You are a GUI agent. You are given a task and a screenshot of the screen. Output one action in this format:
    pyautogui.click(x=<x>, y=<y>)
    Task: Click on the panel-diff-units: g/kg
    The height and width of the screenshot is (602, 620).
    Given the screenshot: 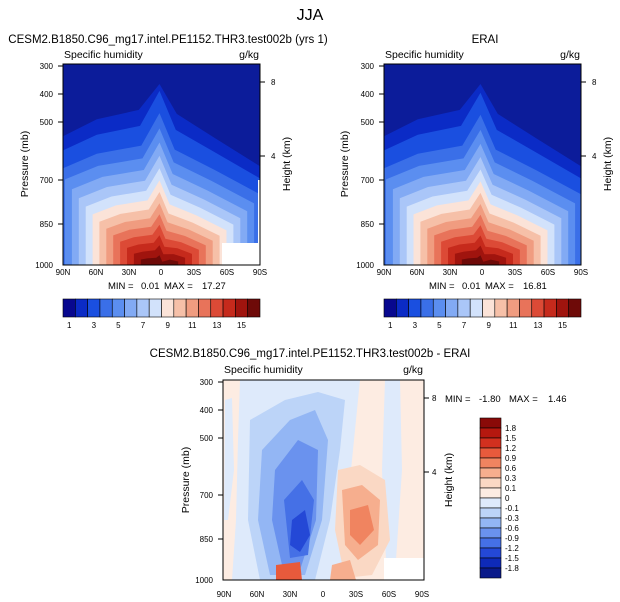 What is the action you would take?
    pyautogui.click(x=413, y=370)
    